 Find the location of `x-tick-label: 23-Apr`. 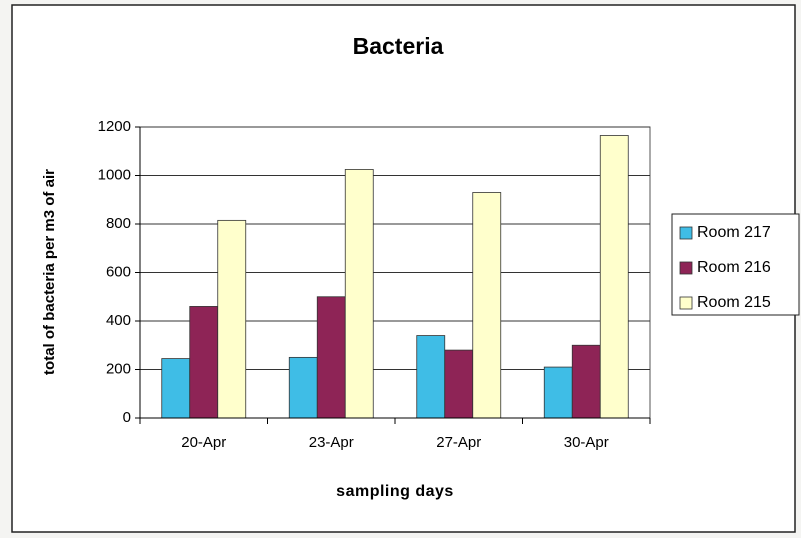

x-tick-label: 23-Apr is located at coordinates (331, 442).